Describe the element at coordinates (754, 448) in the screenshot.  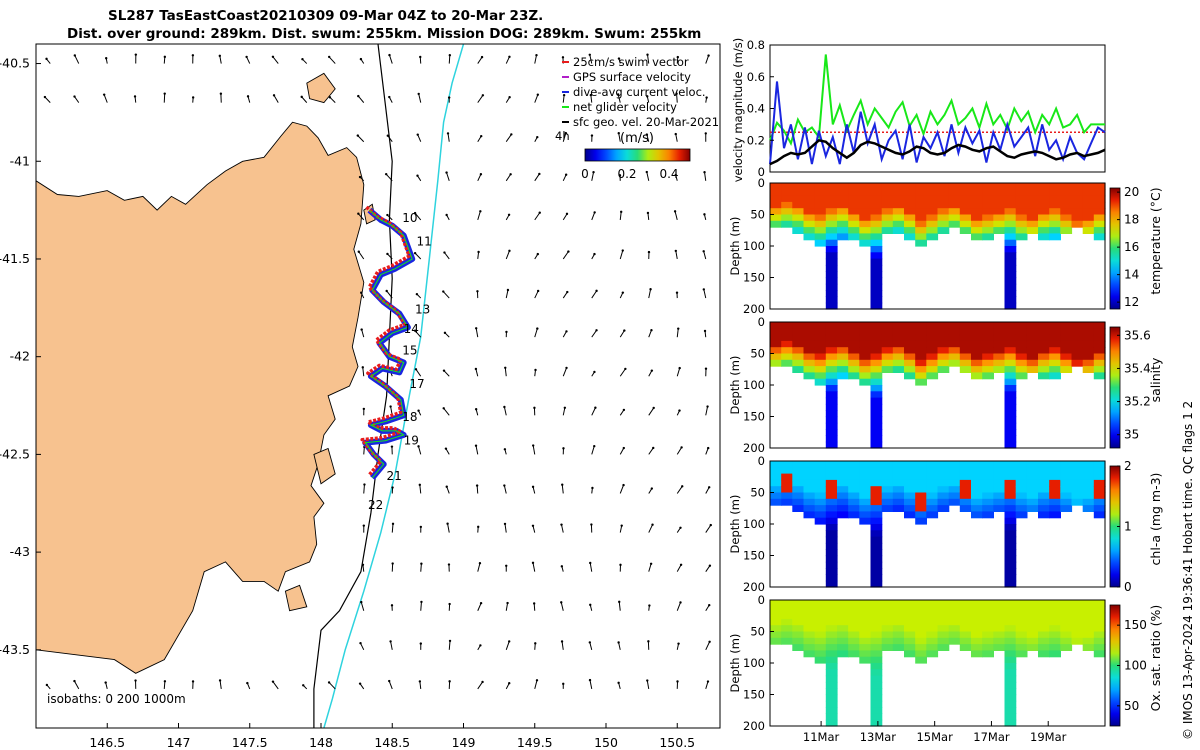
I see `salinity-ytick-label: 200` at that location.